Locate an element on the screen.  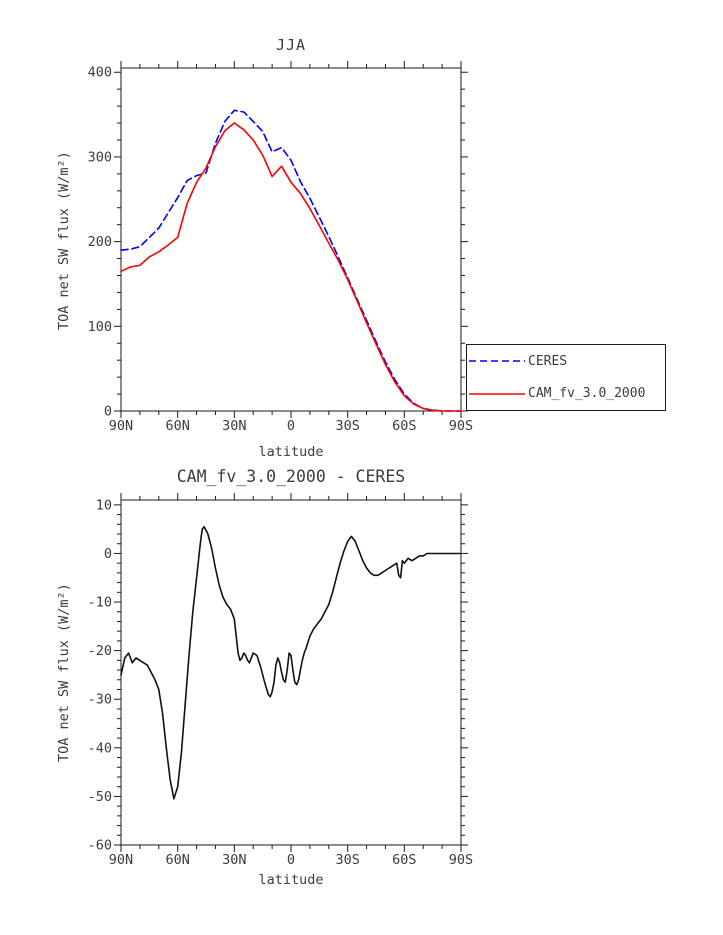
y-tick-label: -10 is located at coordinates (100, 603).